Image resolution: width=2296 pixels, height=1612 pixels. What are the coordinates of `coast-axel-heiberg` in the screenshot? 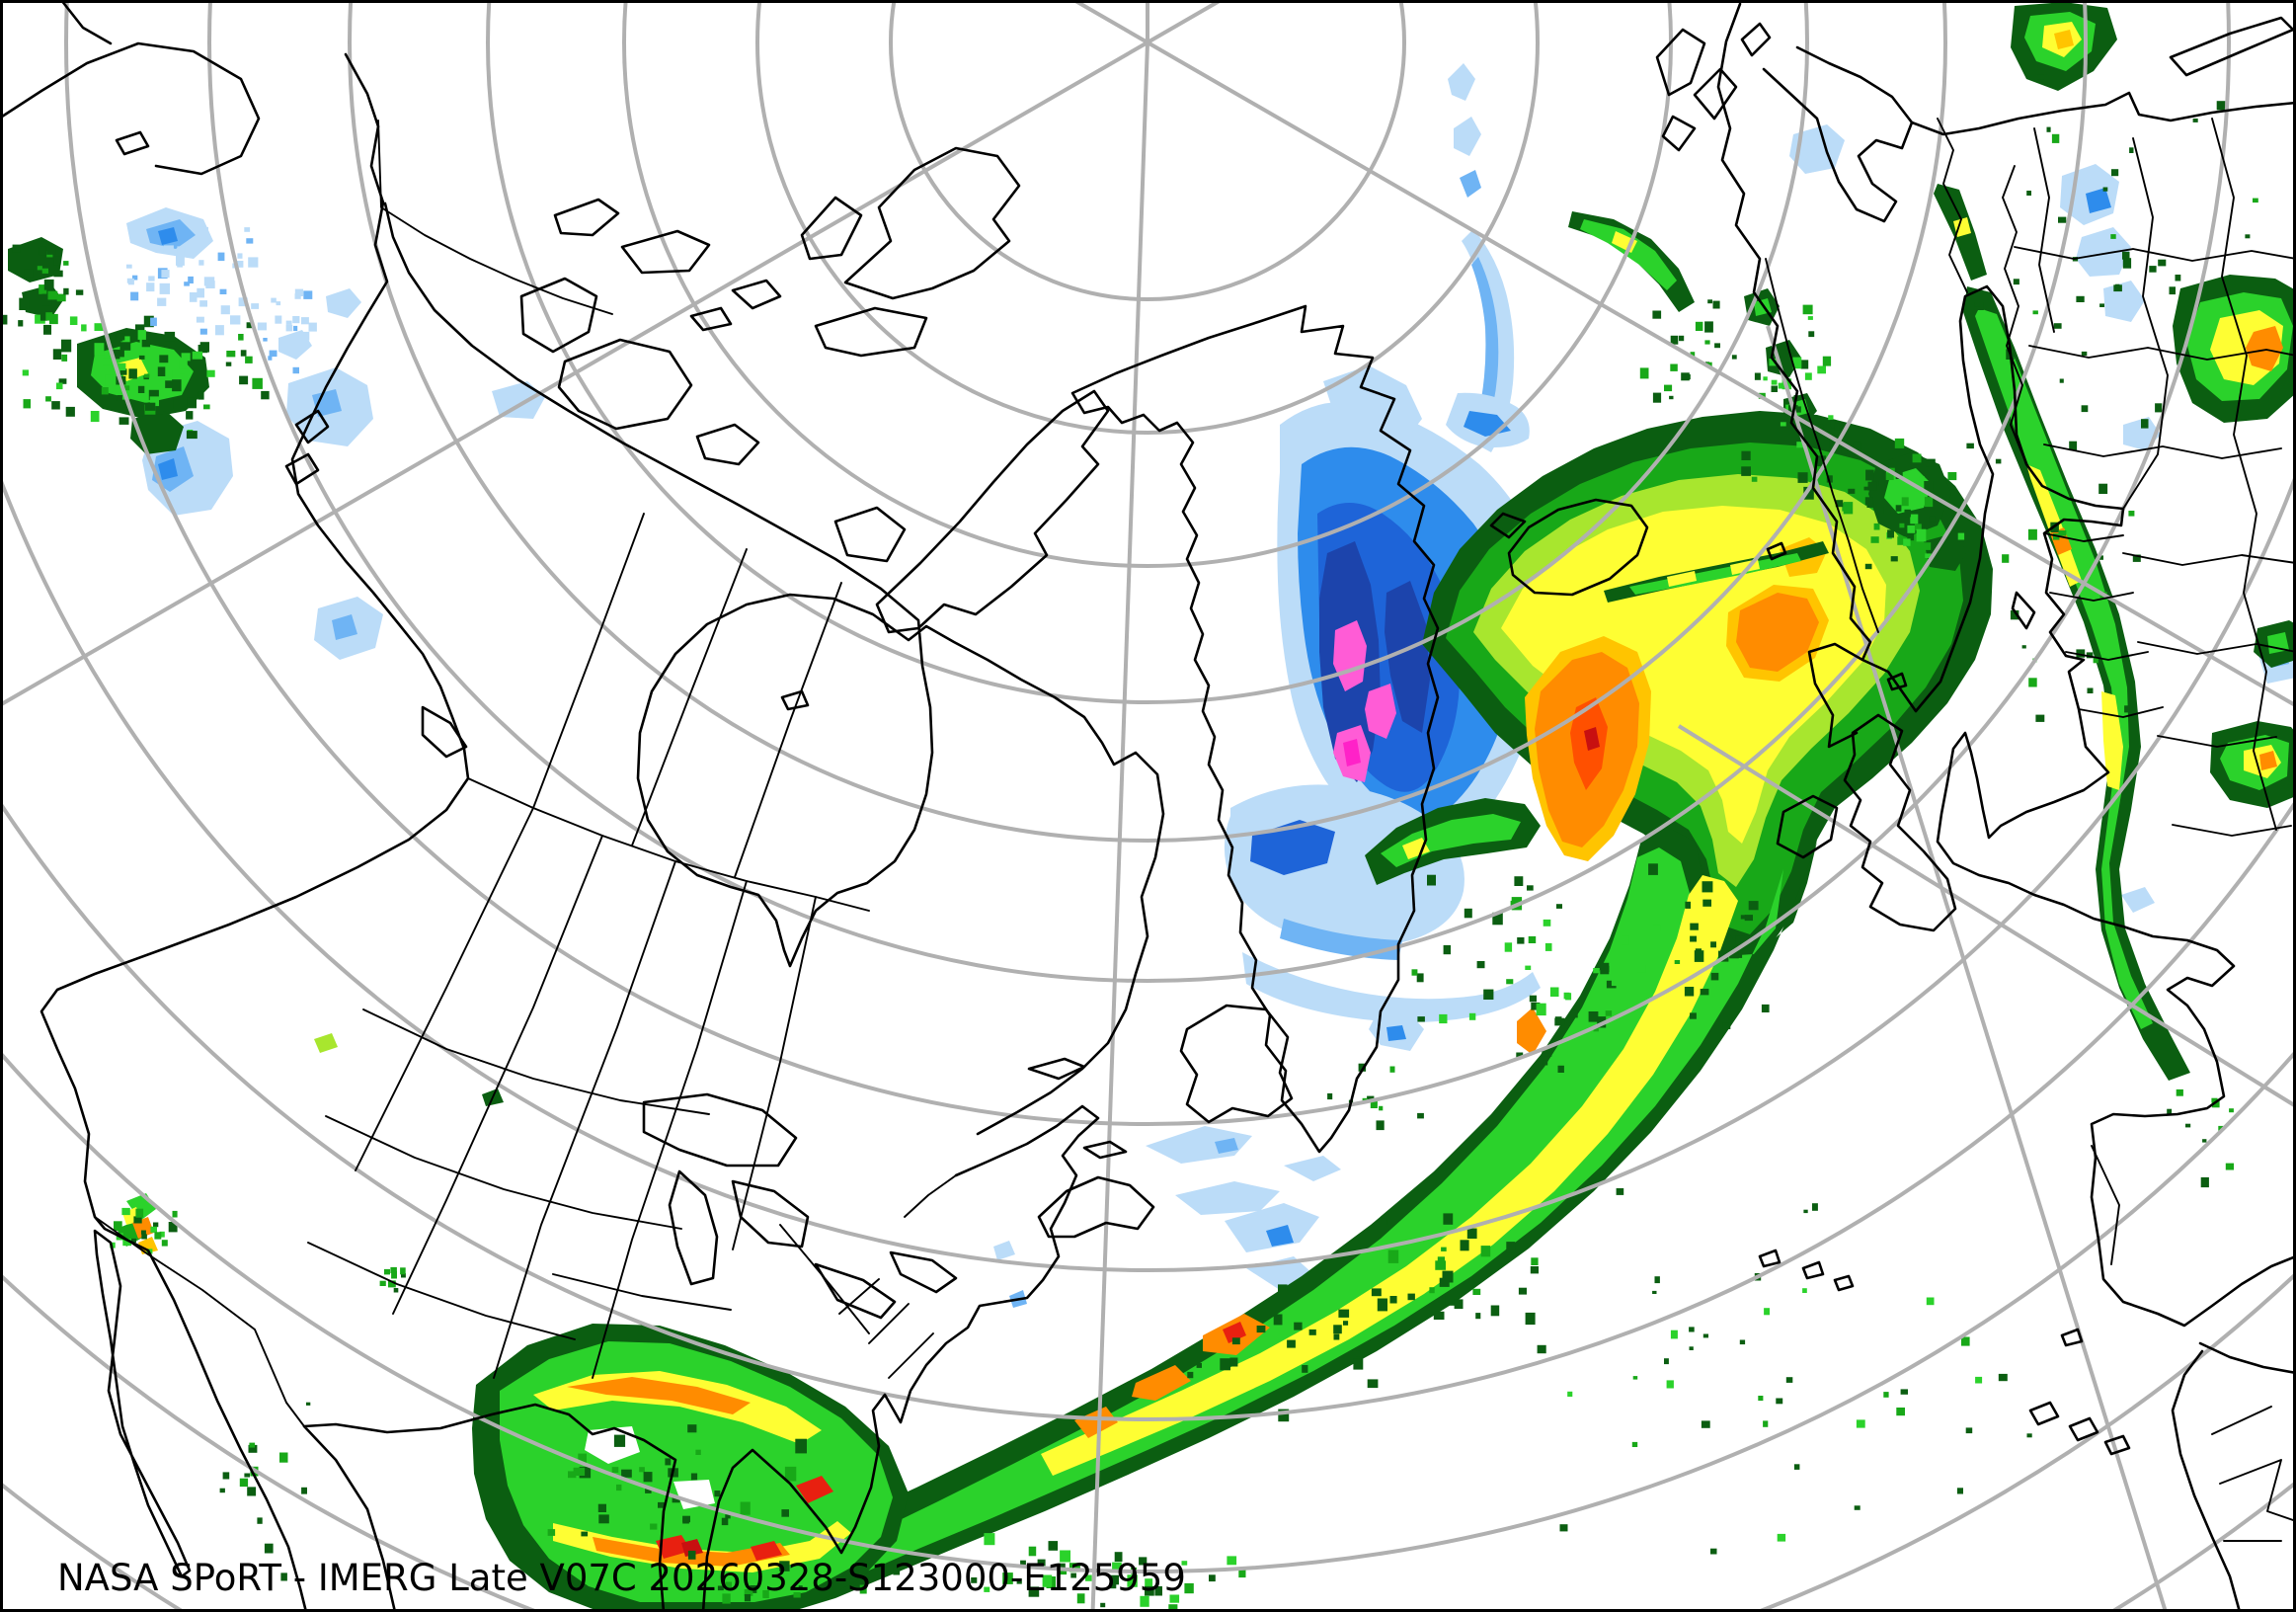 It's located at (832, 229).